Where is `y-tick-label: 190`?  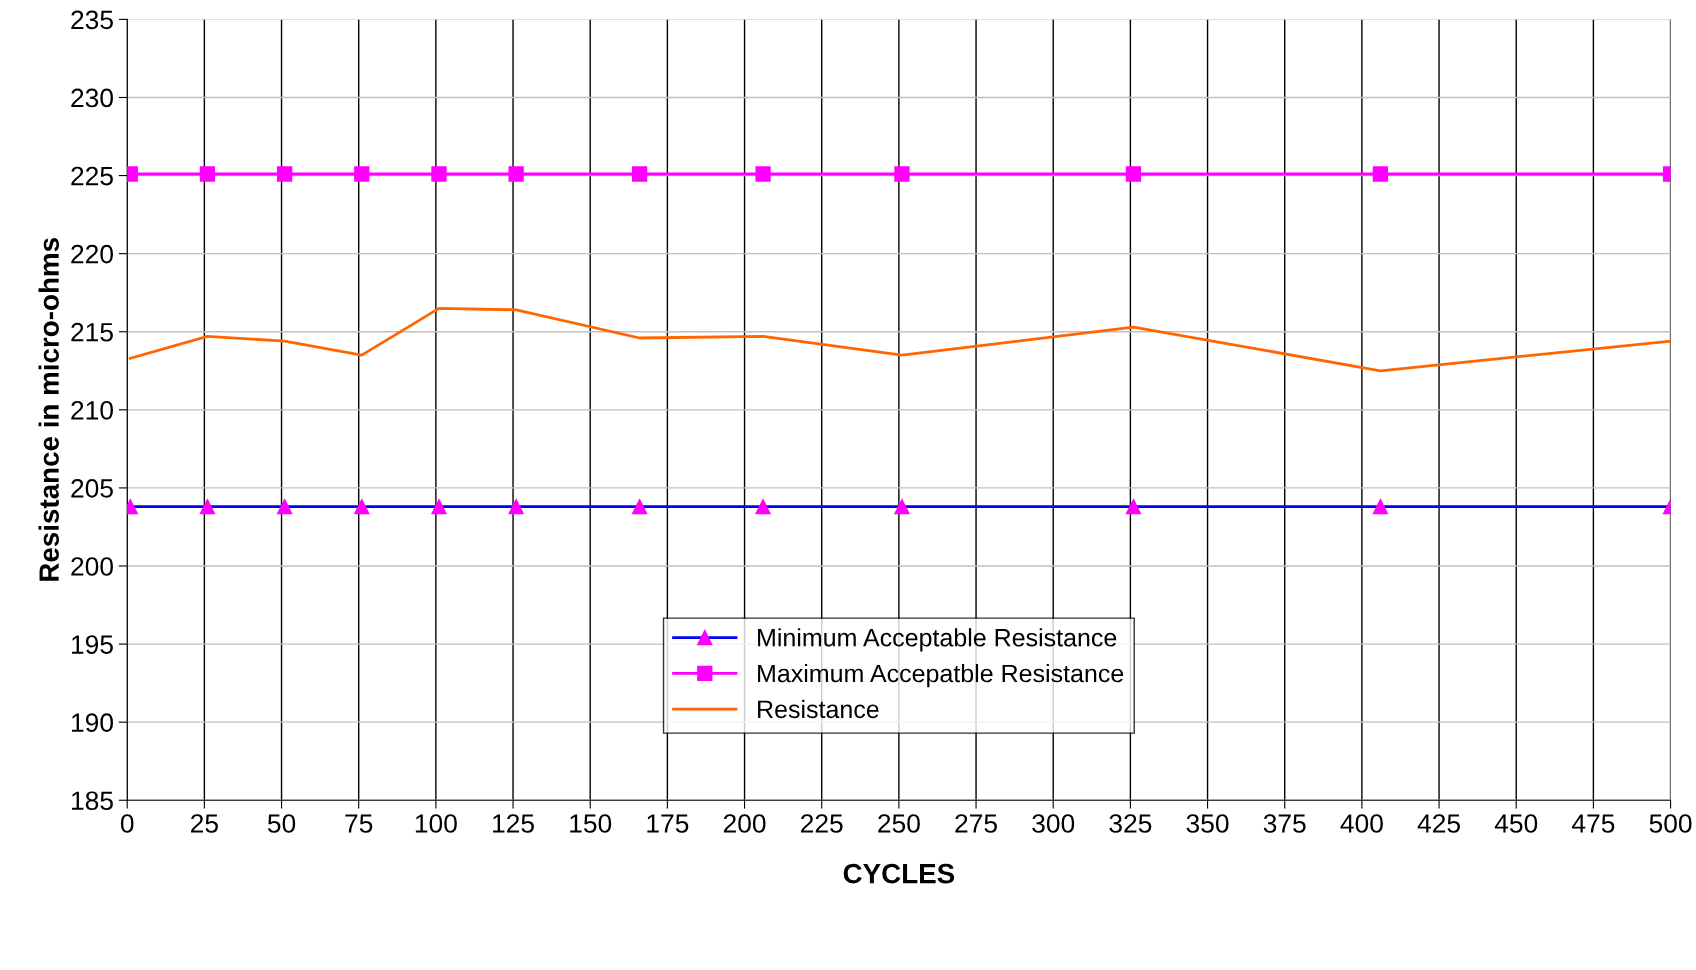
y-tick-label: 190 is located at coordinates (92, 722).